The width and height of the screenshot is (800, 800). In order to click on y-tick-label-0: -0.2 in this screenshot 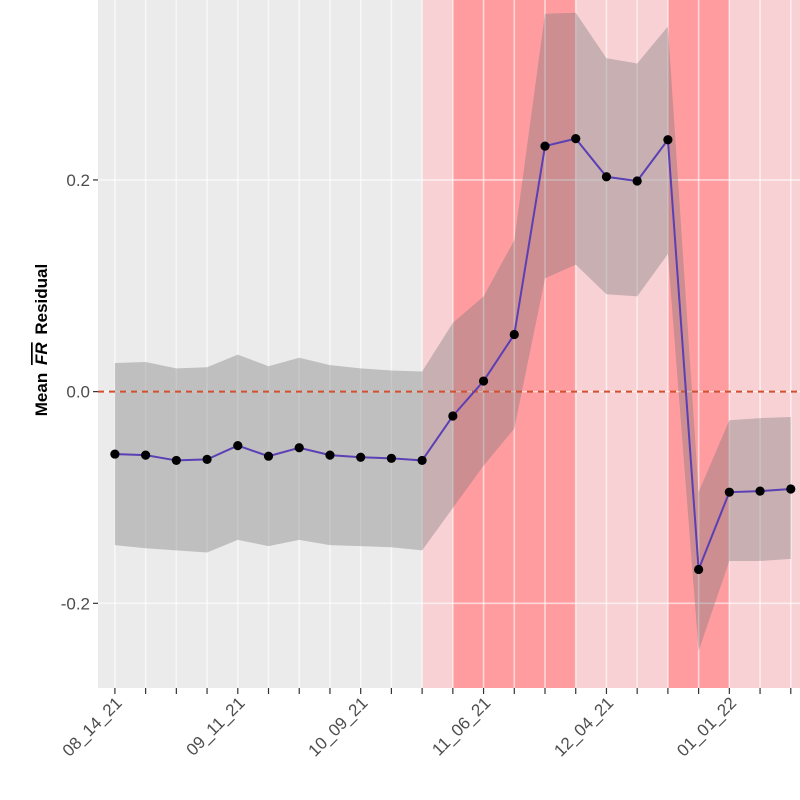, I will do `click(75, 603)`.